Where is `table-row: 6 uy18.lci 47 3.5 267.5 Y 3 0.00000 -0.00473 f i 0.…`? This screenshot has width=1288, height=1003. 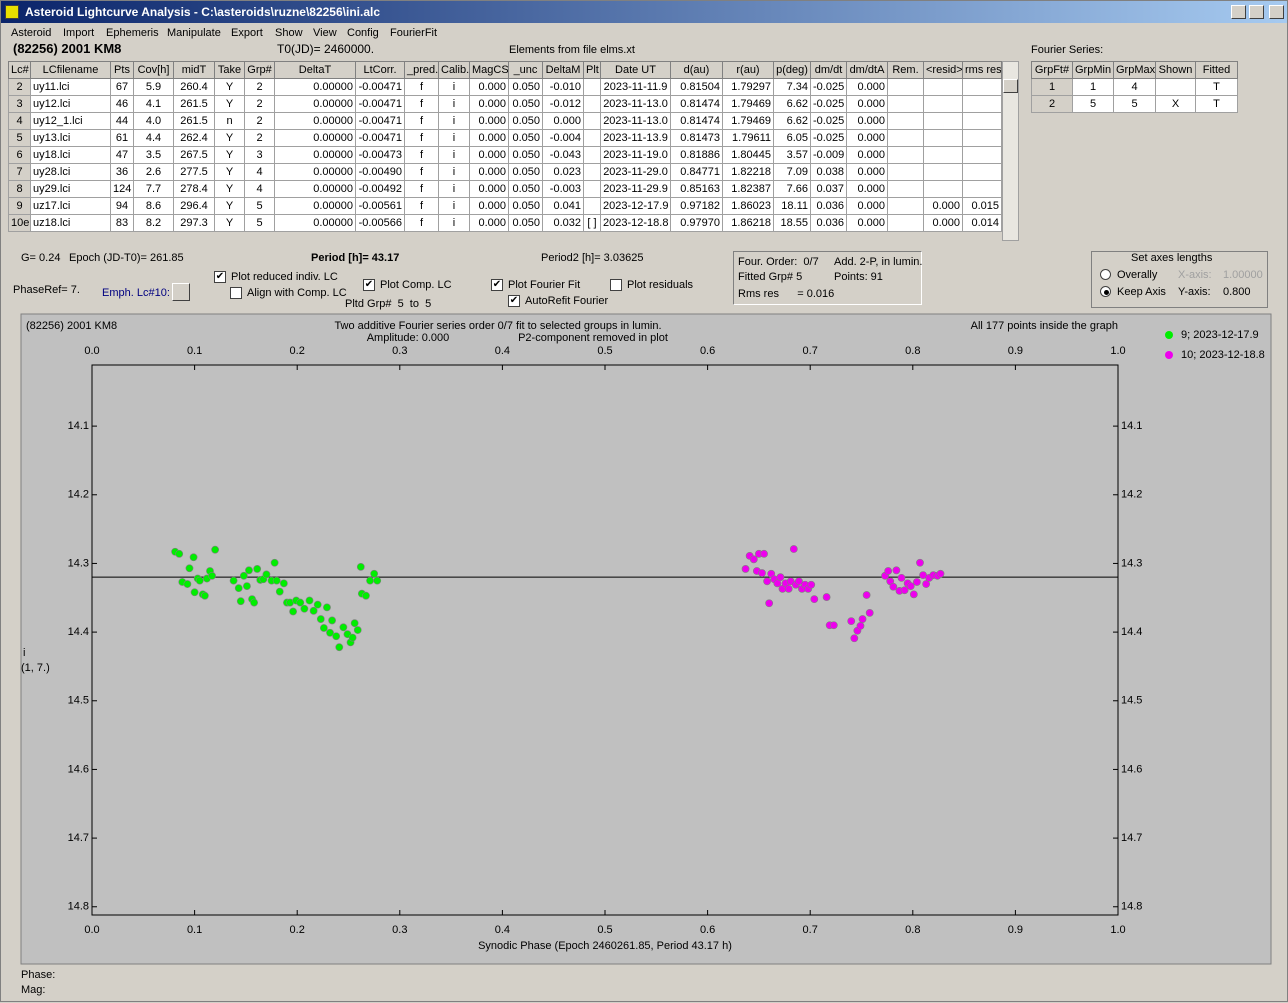 table-row: 6 uy18.lci 47 3.5 267.5 Y 3 0.00000 -0.00473 f i 0.… is located at coordinates (505, 155).